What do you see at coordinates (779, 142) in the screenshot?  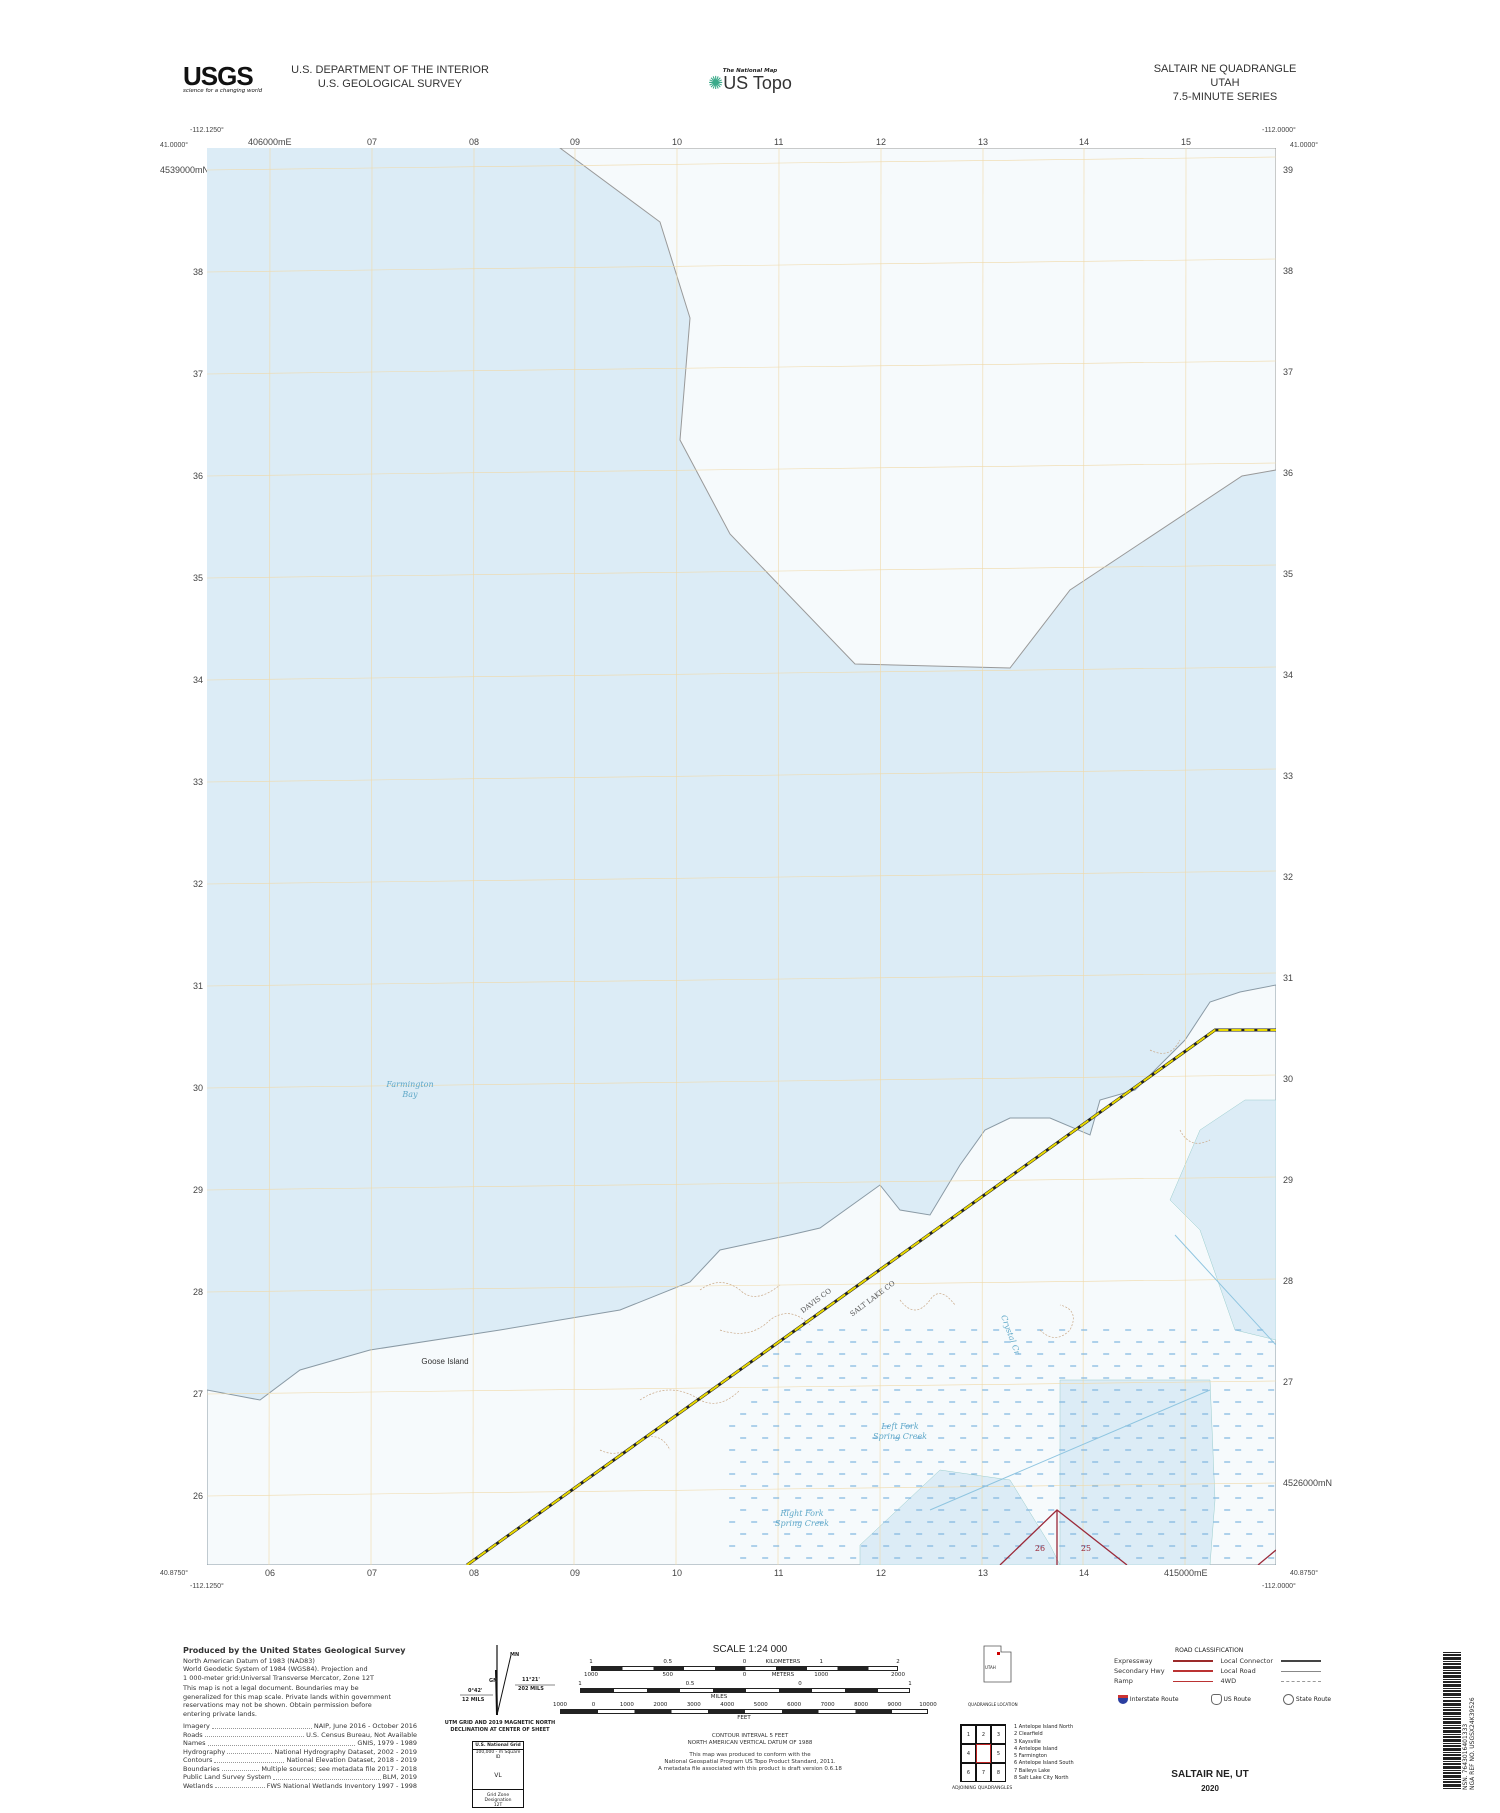 I see `easting-label: 11` at bounding box center [779, 142].